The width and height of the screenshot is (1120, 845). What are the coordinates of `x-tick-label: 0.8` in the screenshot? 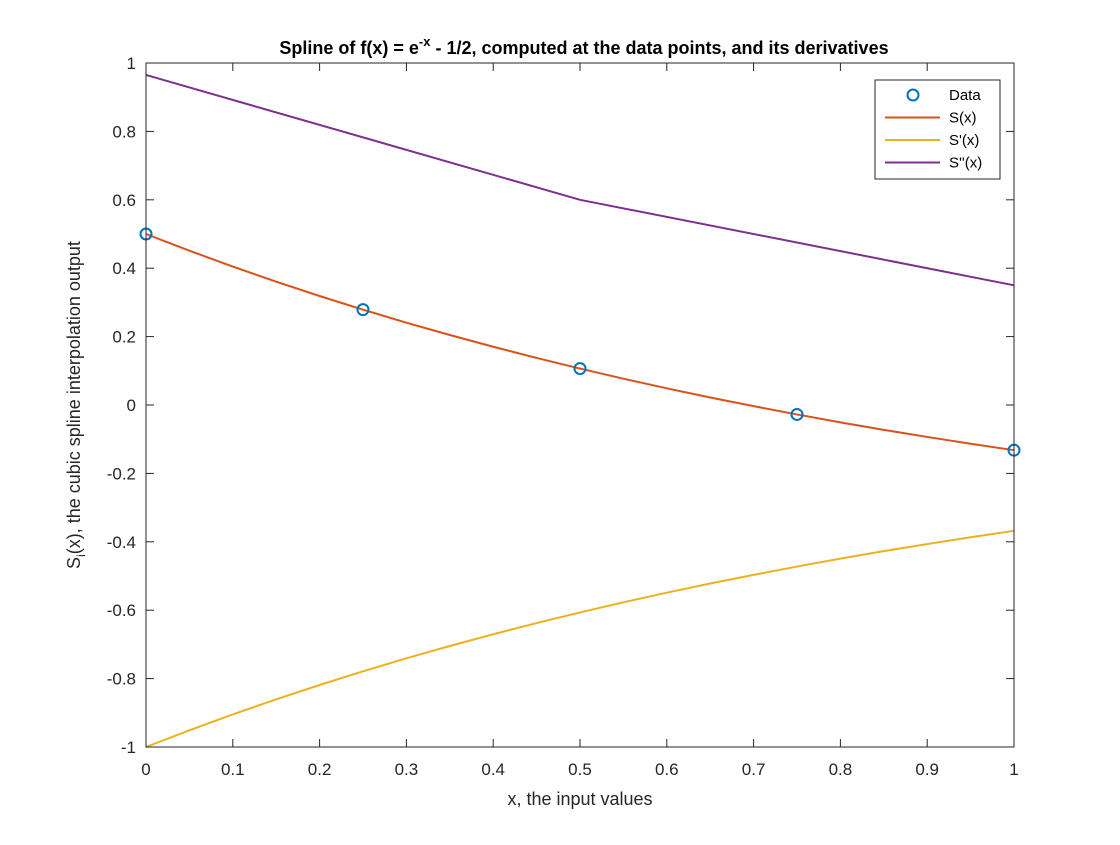 It's located at (841, 769).